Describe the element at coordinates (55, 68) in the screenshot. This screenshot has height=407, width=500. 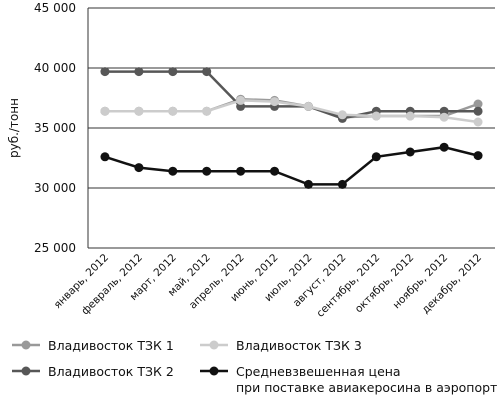
I see `y-tick-label: 40 000` at that location.